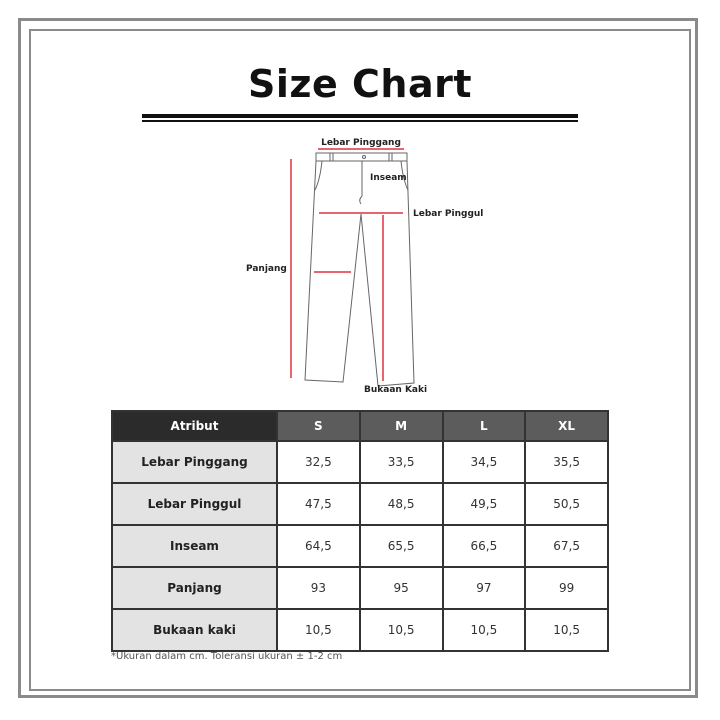 This screenshot has height=720, width=720. Describe the element at coordinates (484, 588) in the screenshot. I see `size-value-cell: 97` at that location.